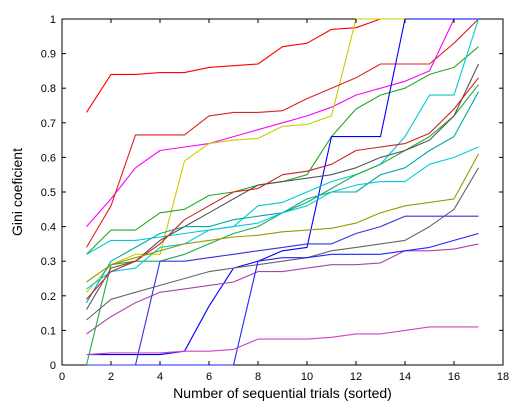 This screenshot has height=411, width=524. What do you see at coordinates (160, 377) in the screenshot?
I see `x-tick-label-2: 4` at bounding box center [160, 377].